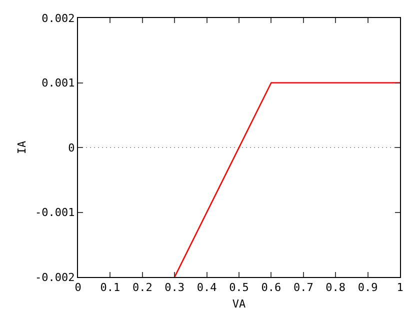 The image size is (420, 320). I want to click on x-tick-label: 0.9, so click(368, 287).